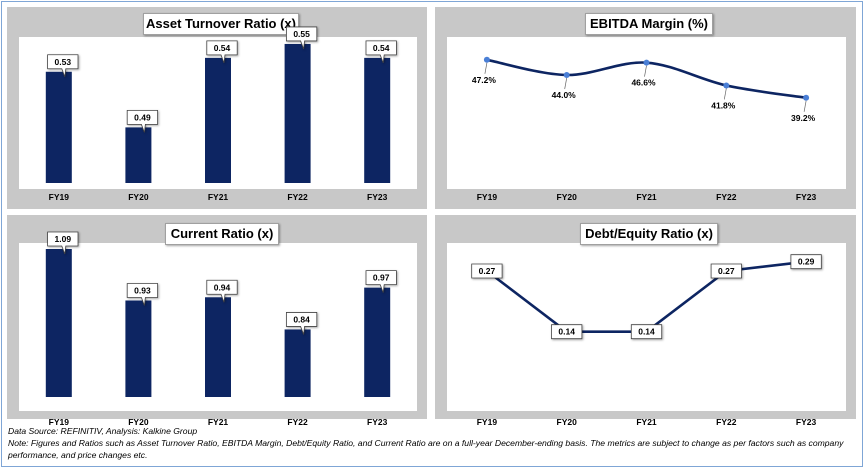  I want to click on data-label-fy19: 0.27, so click(487, 271).